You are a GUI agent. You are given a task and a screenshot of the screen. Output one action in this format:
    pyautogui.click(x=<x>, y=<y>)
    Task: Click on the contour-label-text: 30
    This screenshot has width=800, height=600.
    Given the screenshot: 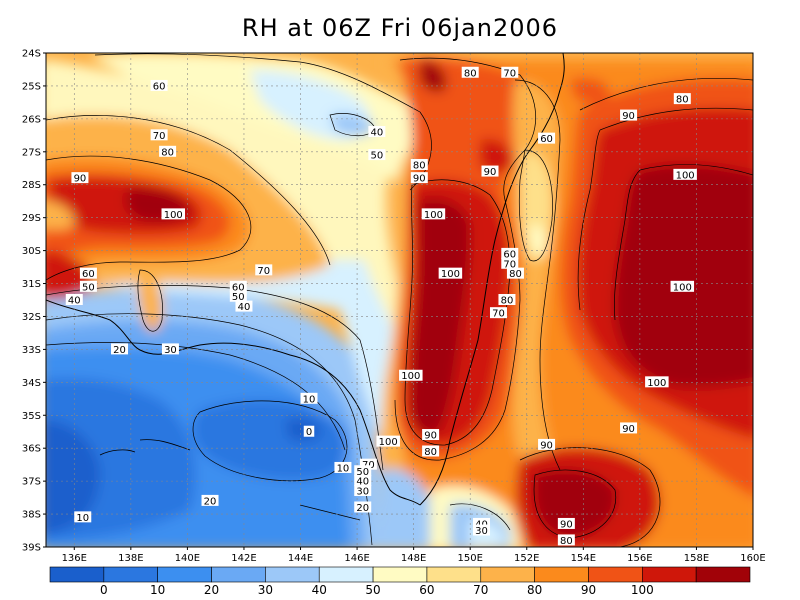 What is the action you would take?
    pyautogui.click(x=170, y=350)
    